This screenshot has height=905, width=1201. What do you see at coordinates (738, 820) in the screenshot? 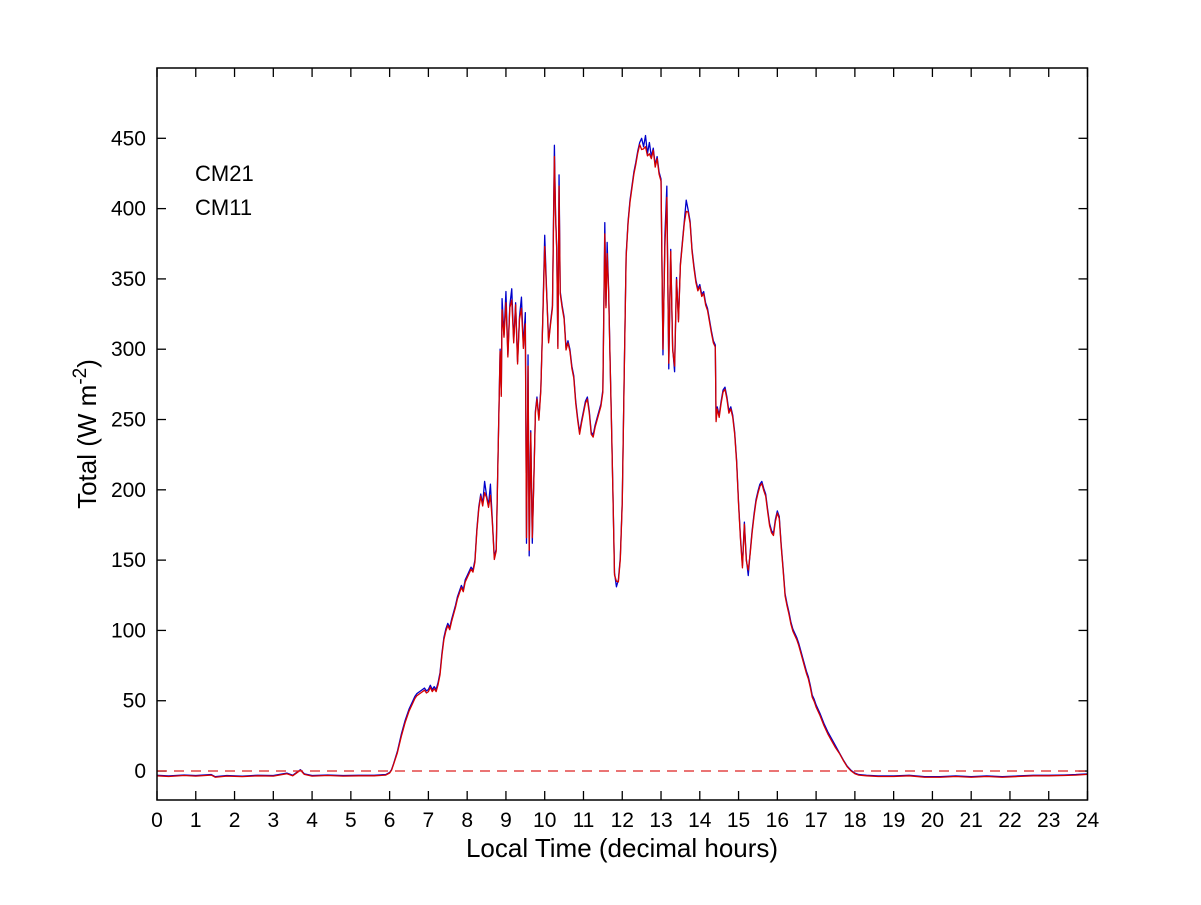
I see `x-tick-label: 15` at bounding box center [738, 820].